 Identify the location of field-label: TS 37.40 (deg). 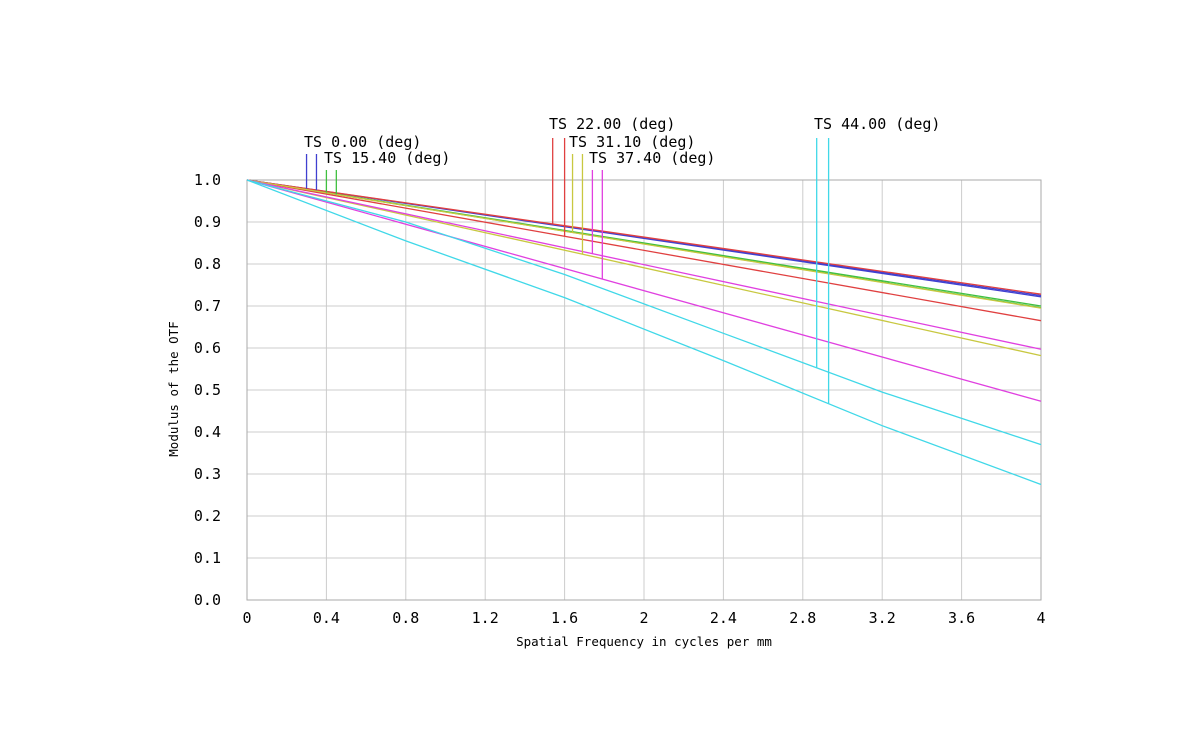
(652, 158).